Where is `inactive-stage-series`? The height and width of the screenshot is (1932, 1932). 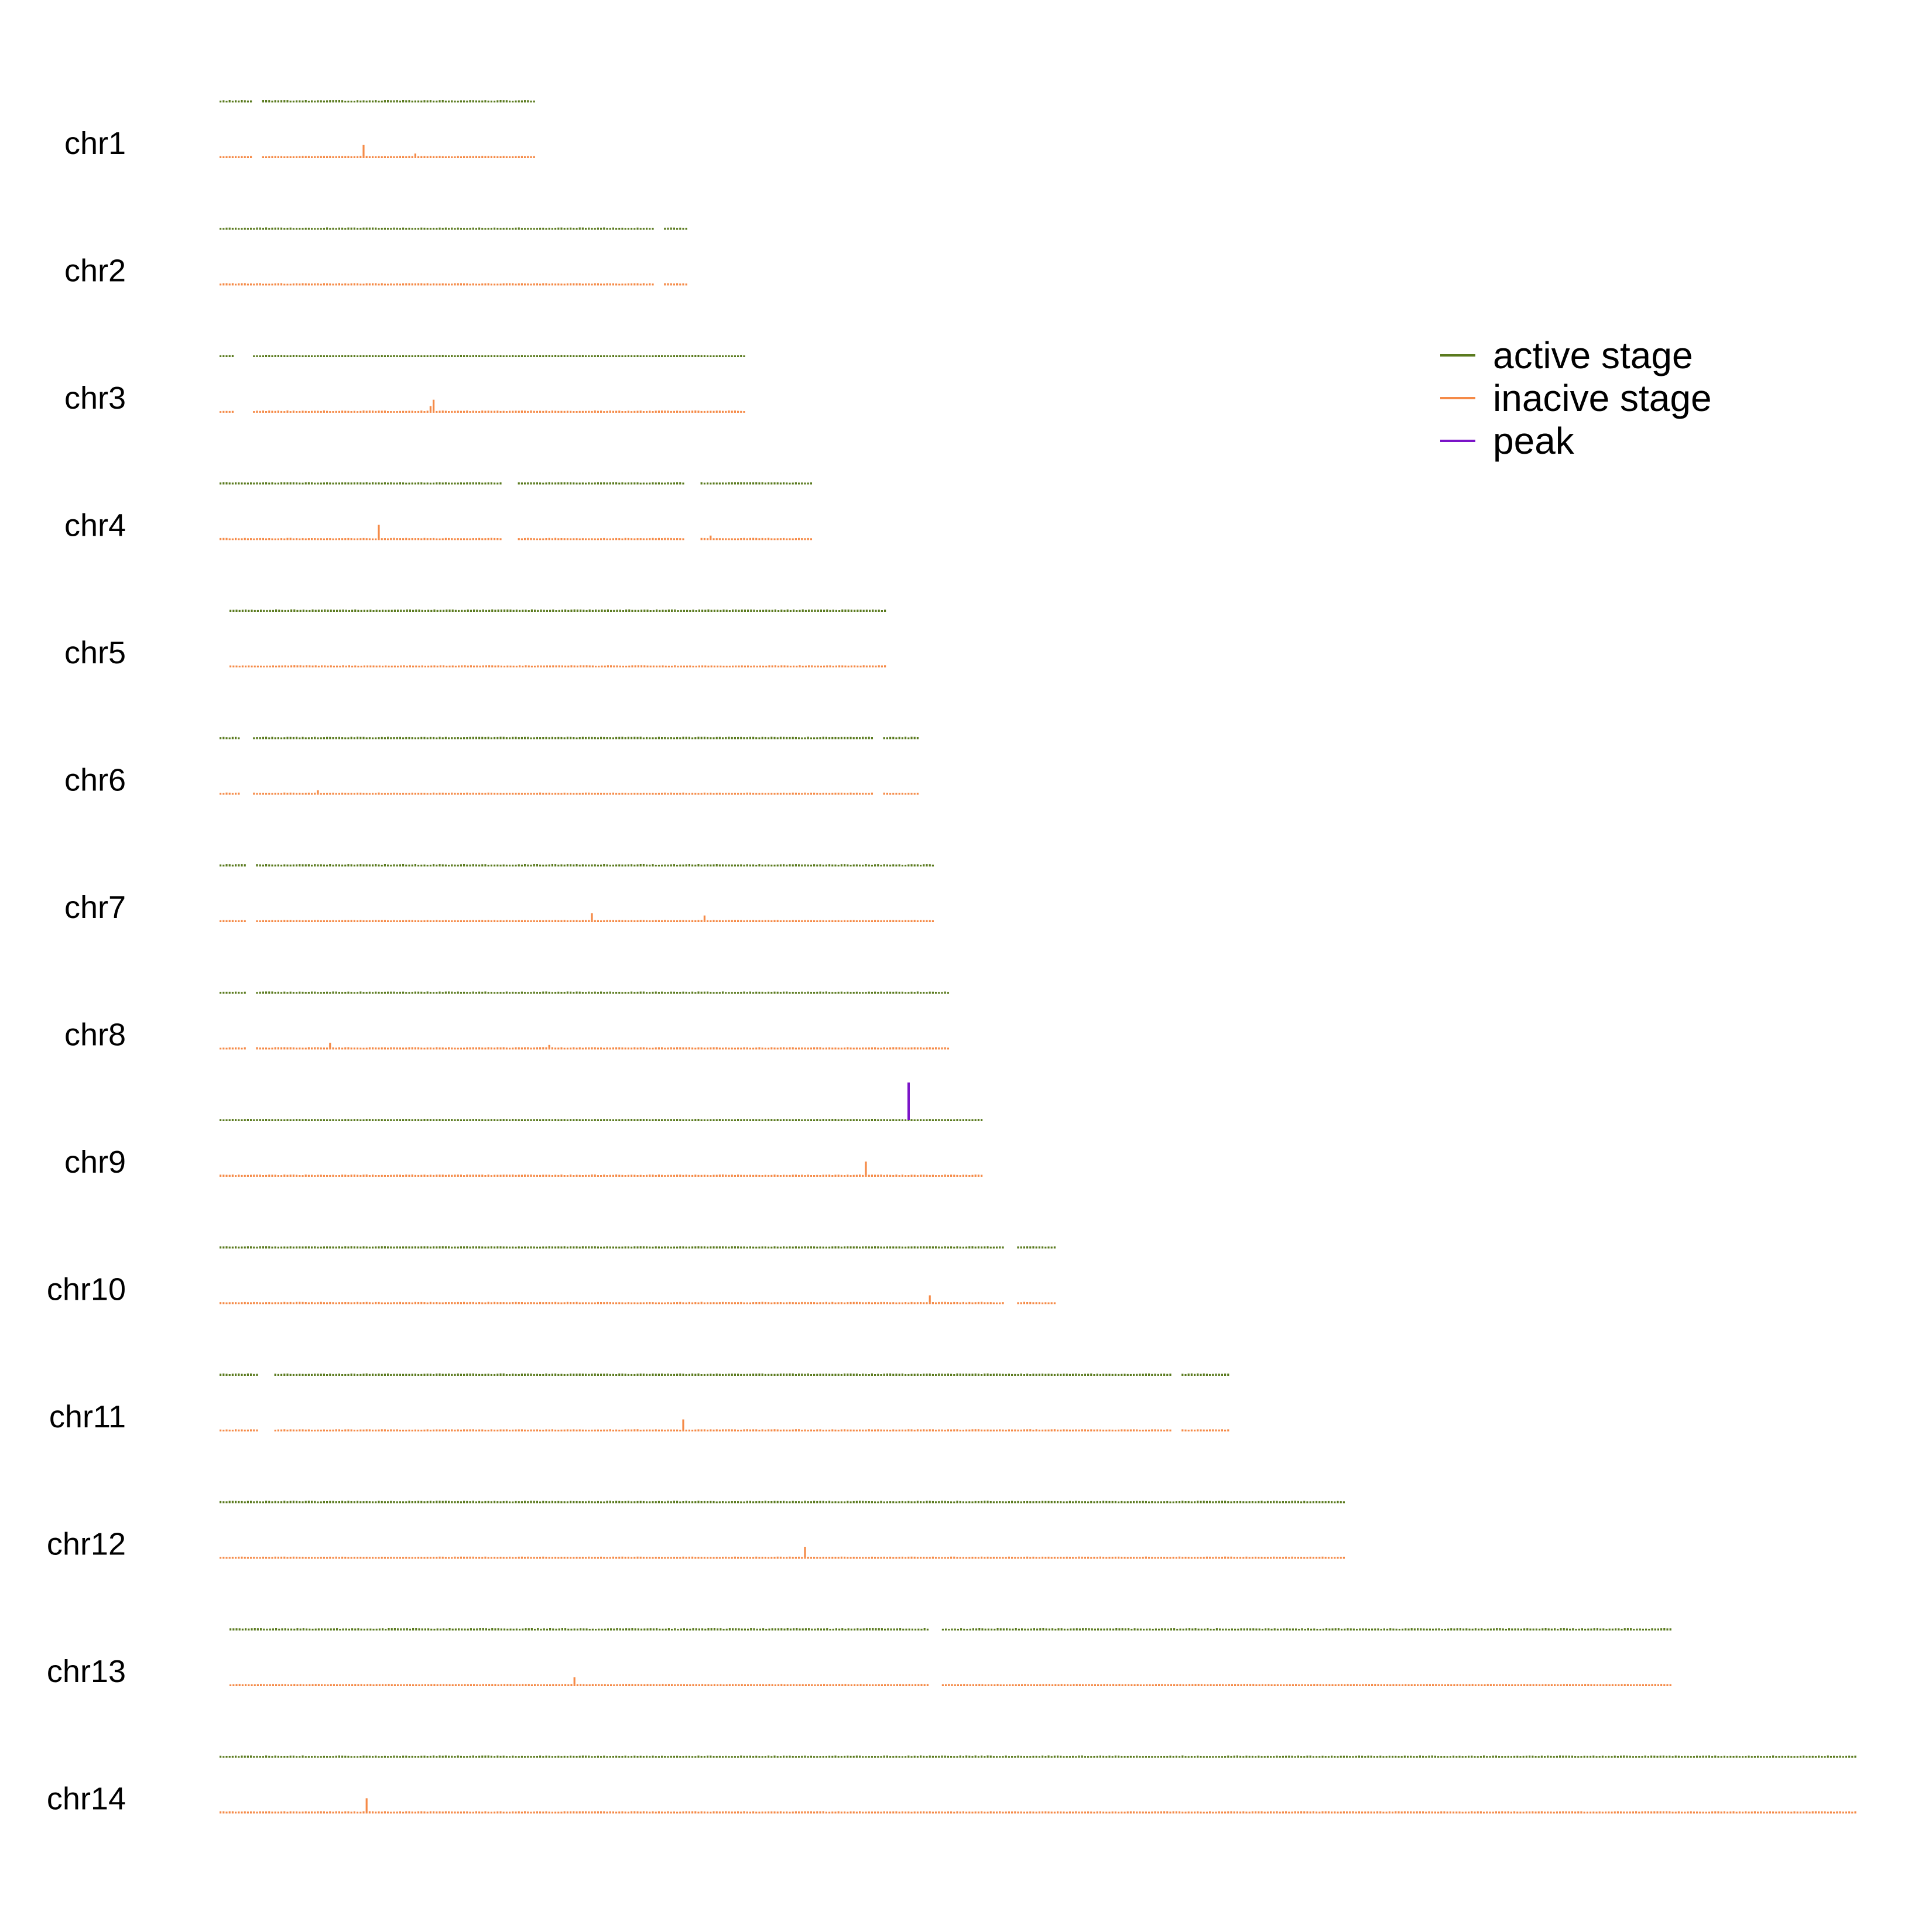
inactive-stage-series is located at coordinates (638, 1299).